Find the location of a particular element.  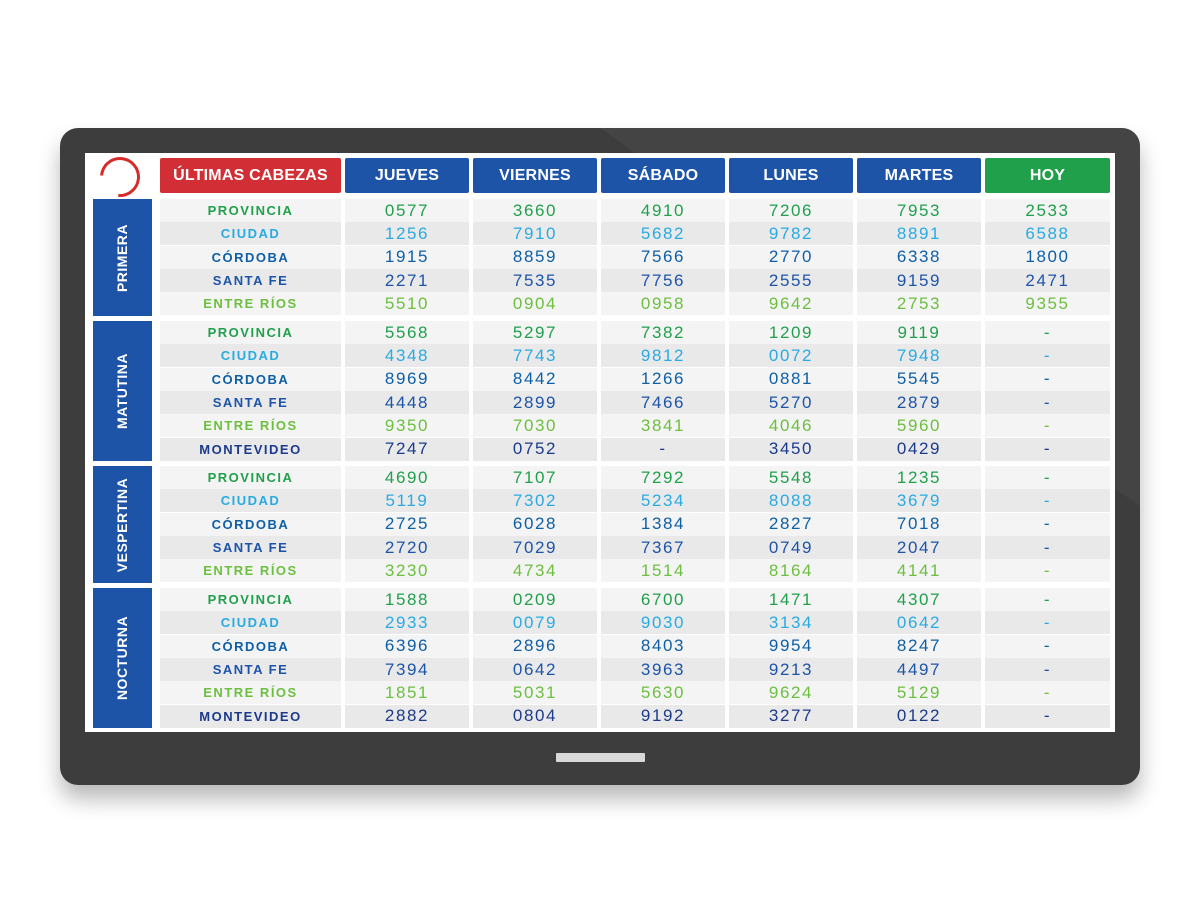

result-number: 3679 is located at coordinates (919, 501).